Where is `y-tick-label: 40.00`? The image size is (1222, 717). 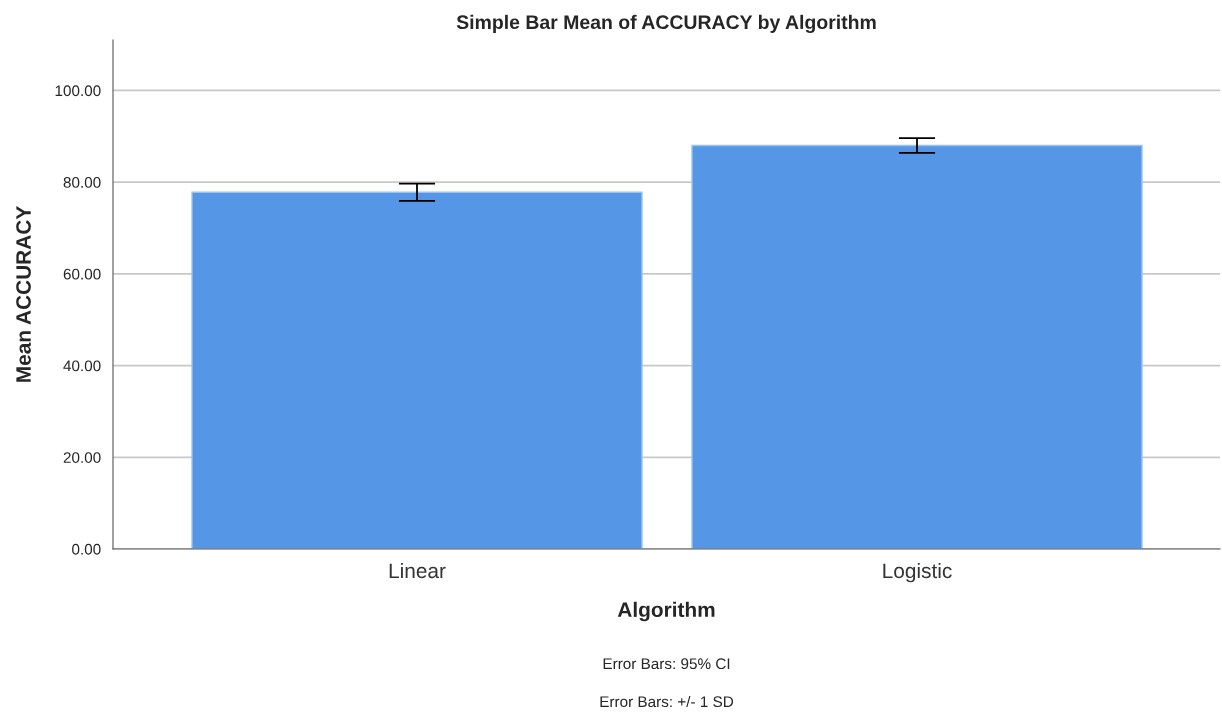
y-tick-label: 40.00 is located at coordinates (82, 366).